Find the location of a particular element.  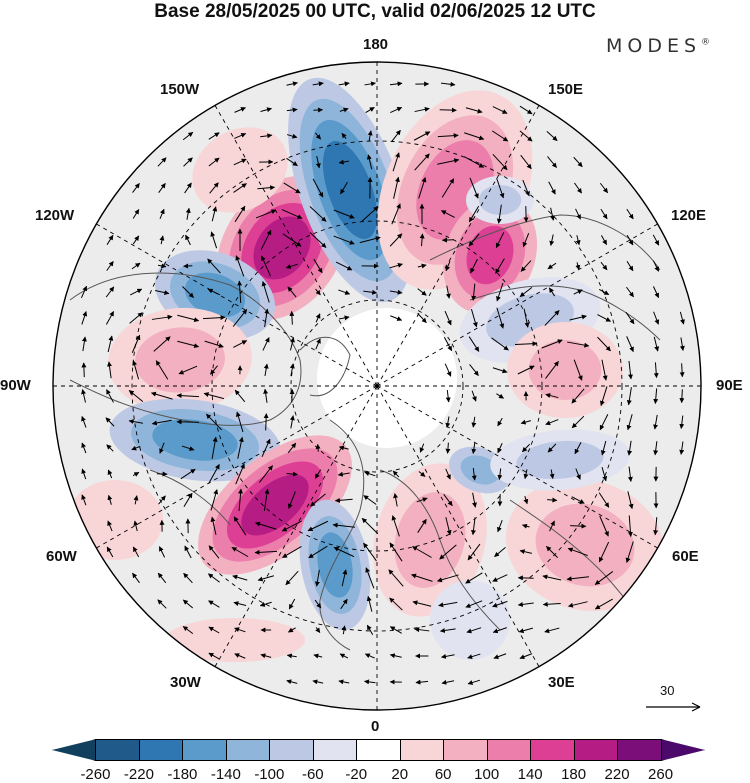

colorbar-tick-label: -20 is located at coordinates (356, 774).